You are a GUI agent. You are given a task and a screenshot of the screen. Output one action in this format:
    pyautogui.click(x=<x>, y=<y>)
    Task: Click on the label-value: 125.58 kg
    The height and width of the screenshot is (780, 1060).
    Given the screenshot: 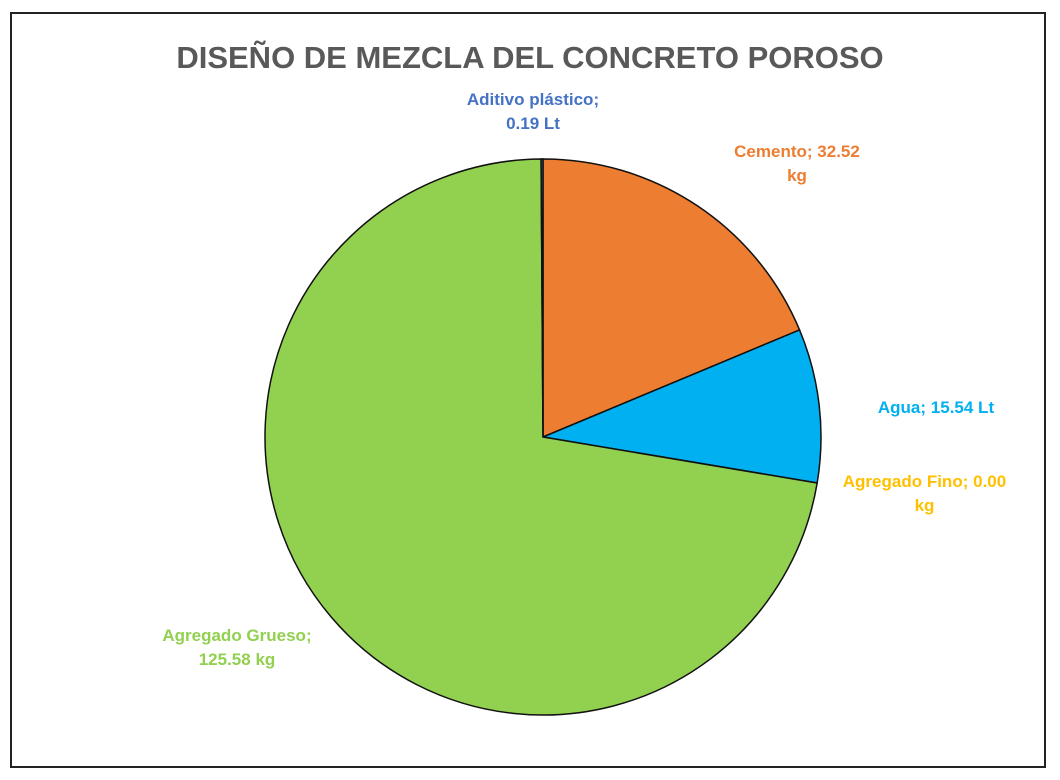 What is the action you would take?
    pyautogui.click(x=237, y=659)
    